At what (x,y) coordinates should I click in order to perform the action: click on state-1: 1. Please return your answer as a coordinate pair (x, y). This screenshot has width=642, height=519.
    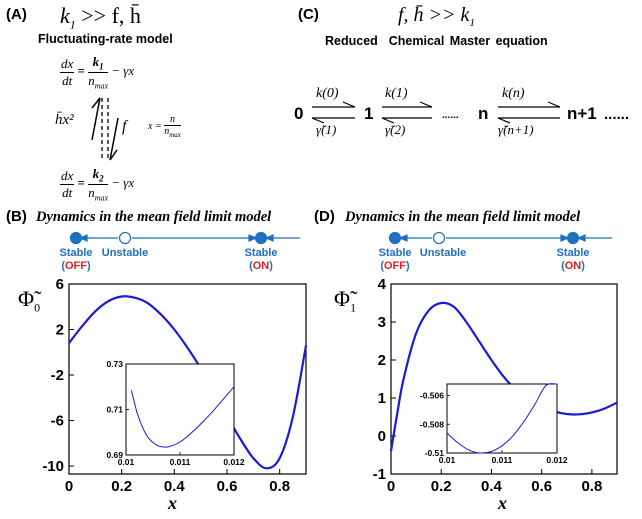
    Looking at the image, I should click on (369, 113).